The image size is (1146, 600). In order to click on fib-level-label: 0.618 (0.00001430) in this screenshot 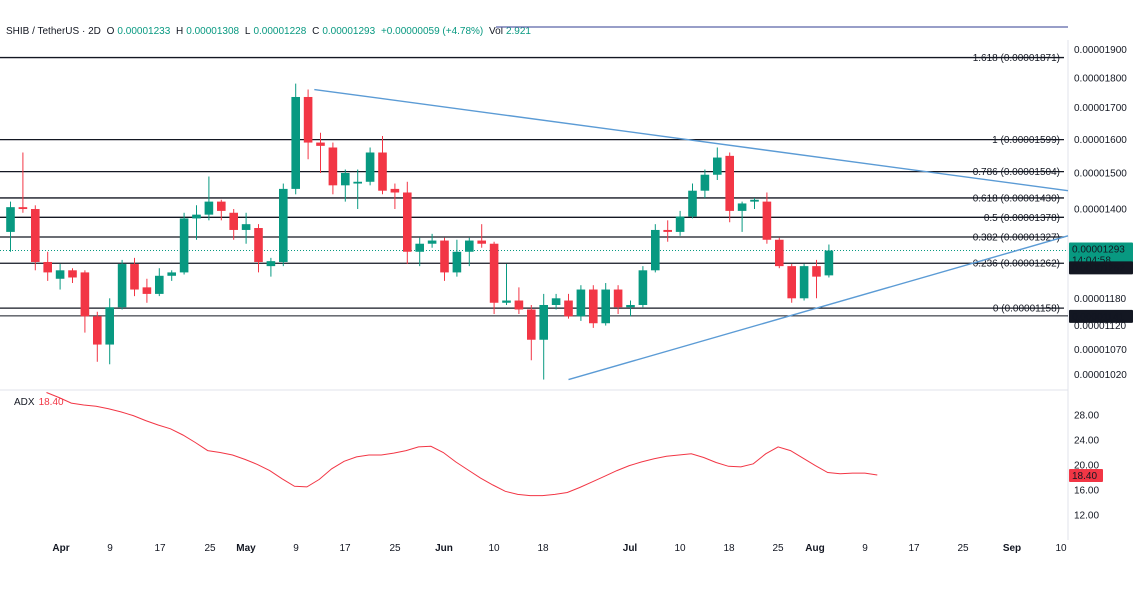, I will do `click(1016, 198)`.